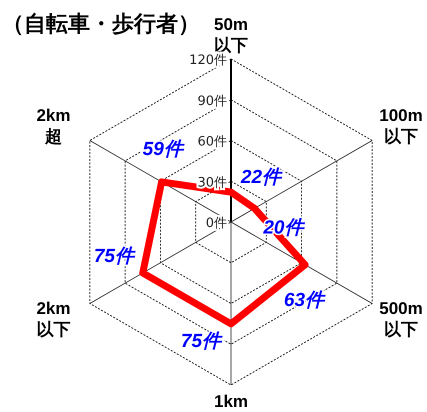 The height and width of the screenshot is (412, 427). What do you see at coordinates (401, 126) in the screenshot?
I see `spoke-label: 100m 以下` at bounding box center [401, 126].